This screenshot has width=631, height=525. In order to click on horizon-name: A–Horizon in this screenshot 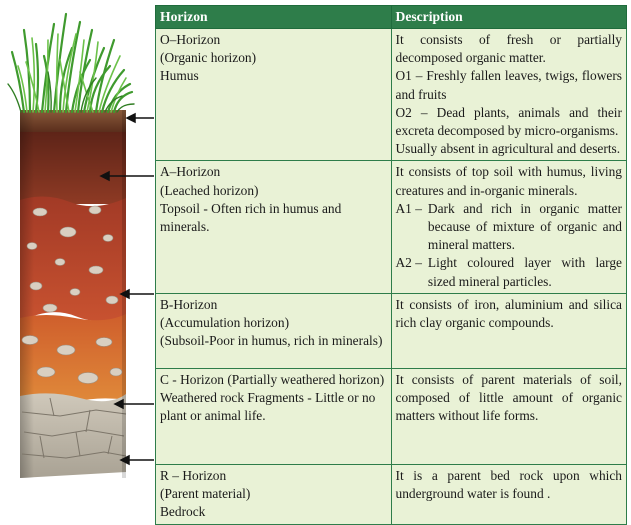, I will do `click(190, 172)`.